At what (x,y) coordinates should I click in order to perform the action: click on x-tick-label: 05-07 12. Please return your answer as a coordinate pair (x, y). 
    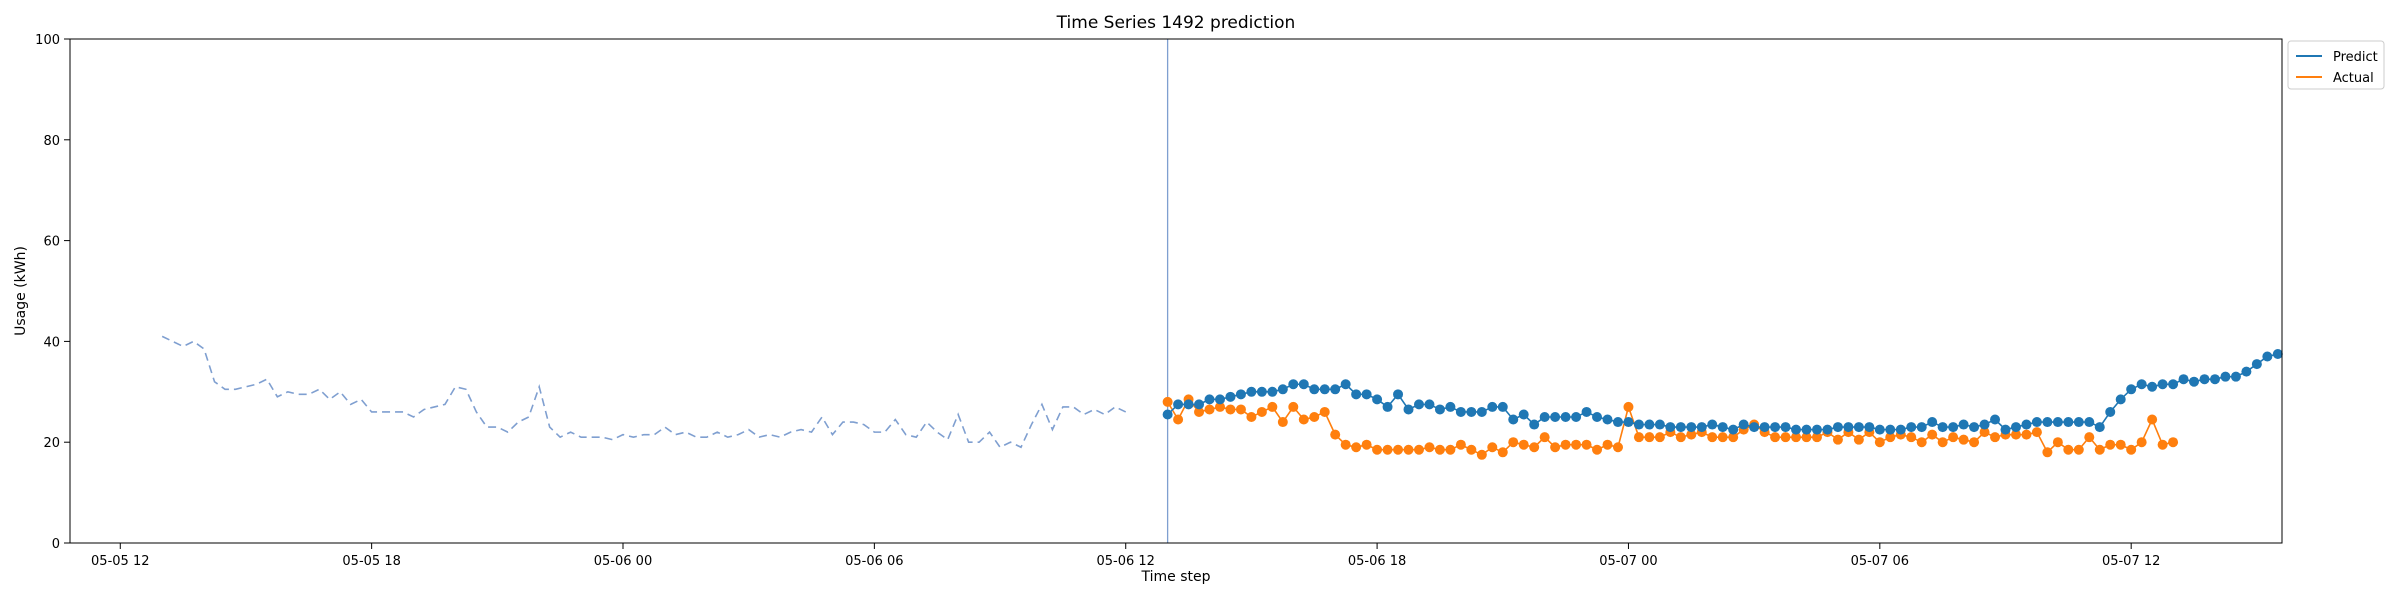
    Looking at the image, I should click on (2131, 561).